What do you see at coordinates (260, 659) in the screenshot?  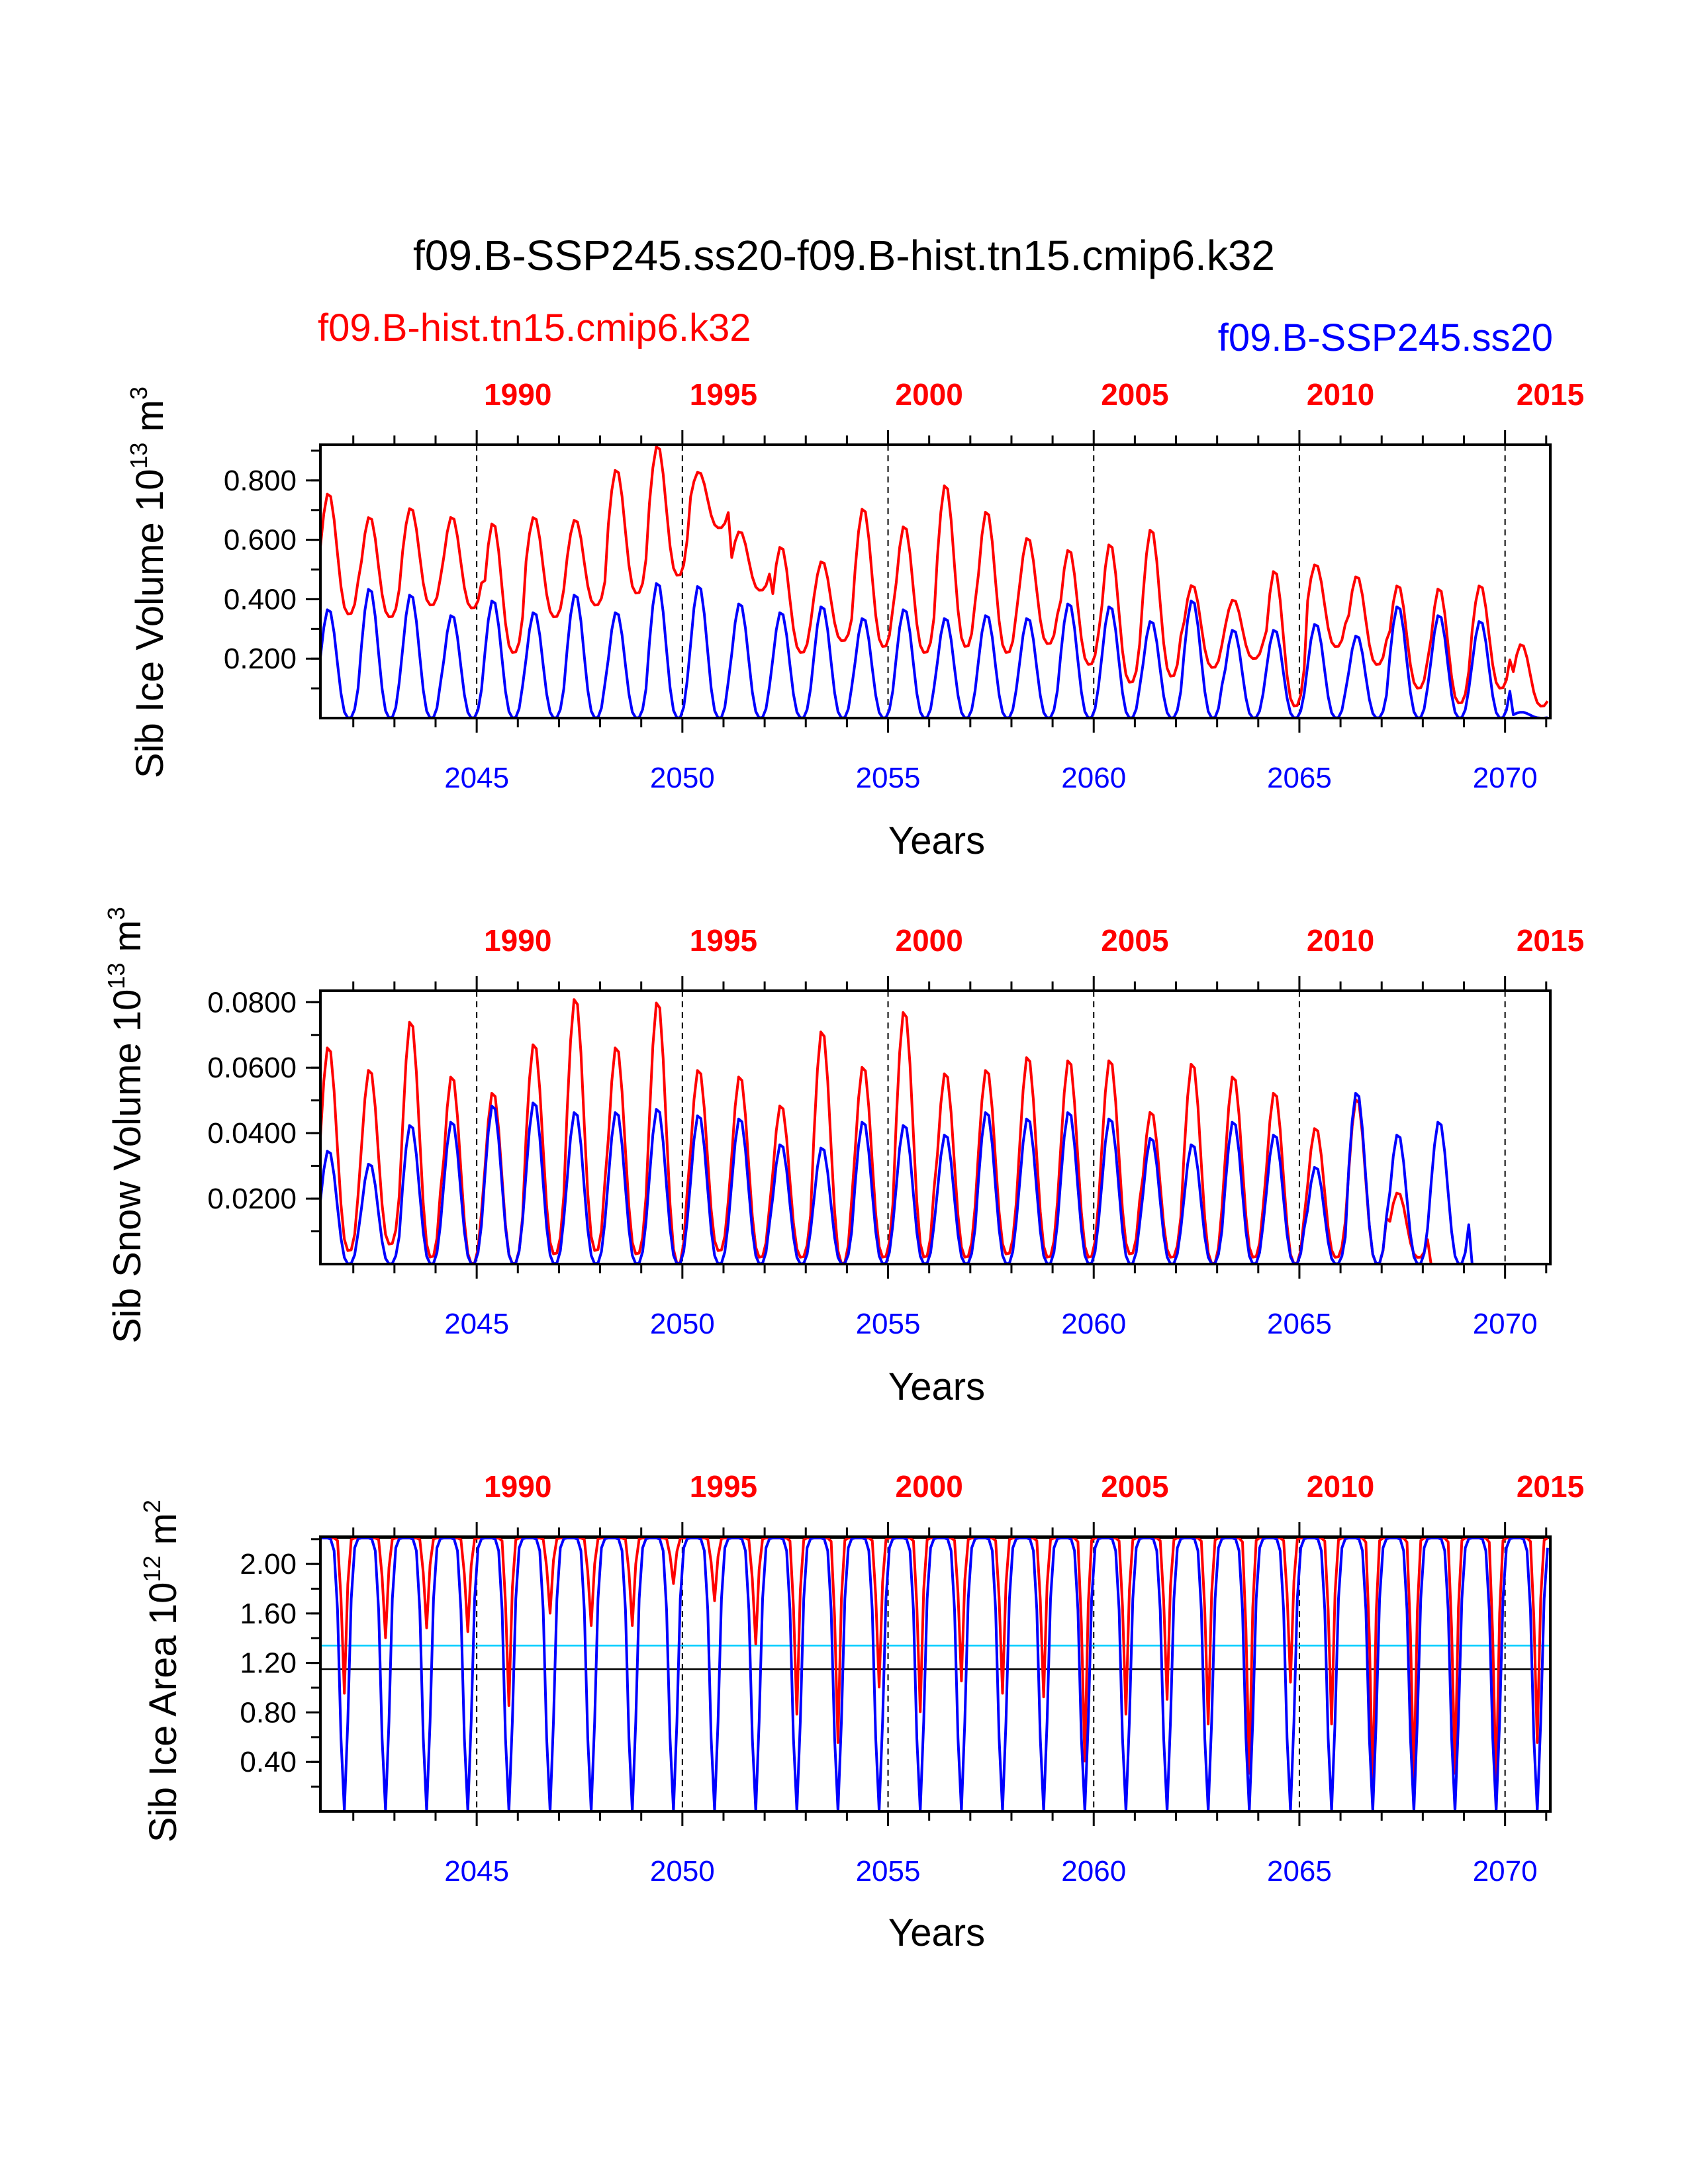 I see `y-tick-label: 0.200` at bounding box center [260, 659].